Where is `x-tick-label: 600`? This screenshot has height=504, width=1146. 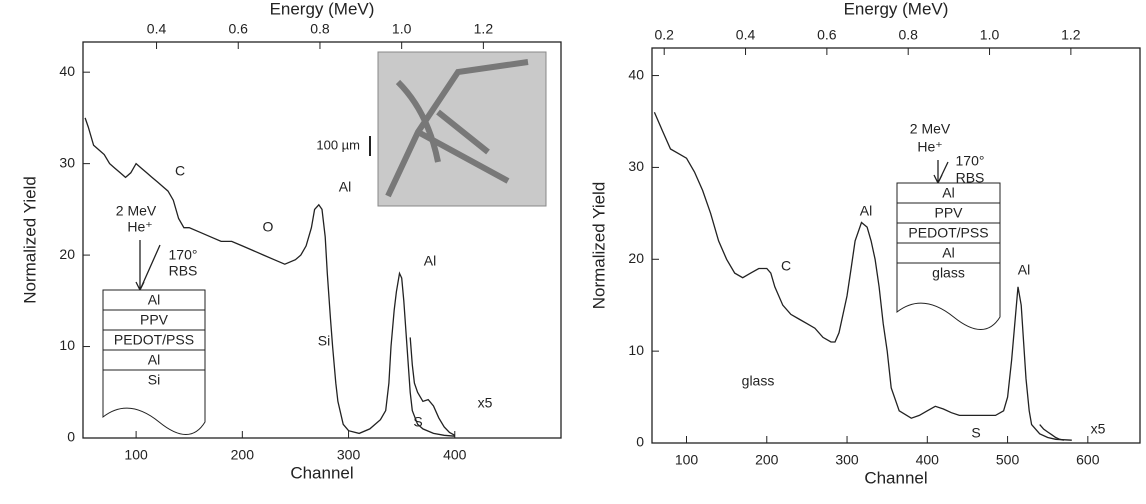 x-tick-label: 600 is located at coordinates (1088, 460).